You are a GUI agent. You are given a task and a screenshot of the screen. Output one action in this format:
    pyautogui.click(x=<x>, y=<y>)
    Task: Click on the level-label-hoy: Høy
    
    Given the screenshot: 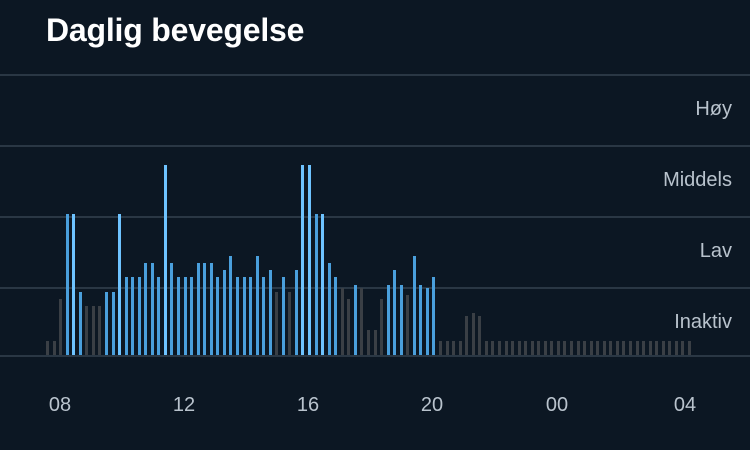 What is the action you would take?
    pyautogui.click(x=713, y=109)
    